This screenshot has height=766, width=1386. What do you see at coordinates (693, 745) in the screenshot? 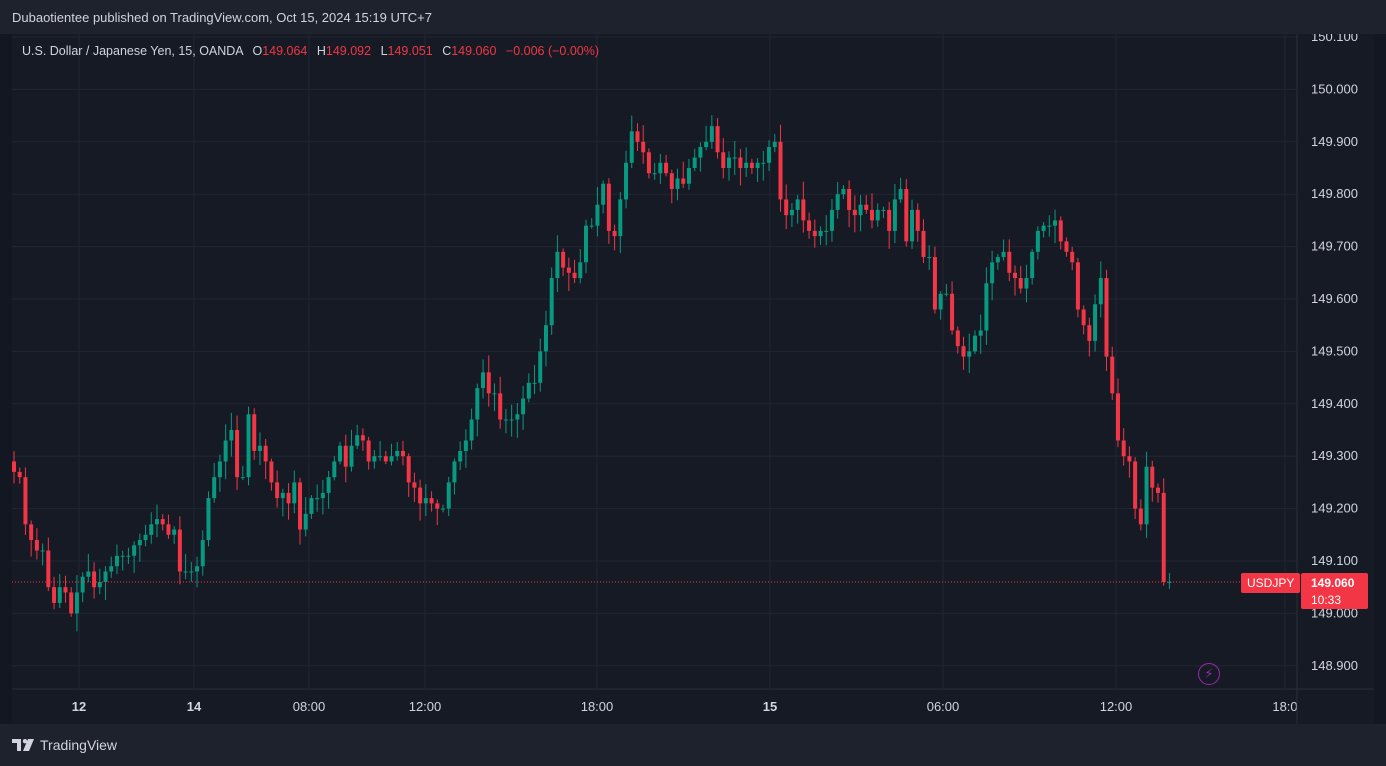
I see `footer-bar` at bounding box center [693, 745].